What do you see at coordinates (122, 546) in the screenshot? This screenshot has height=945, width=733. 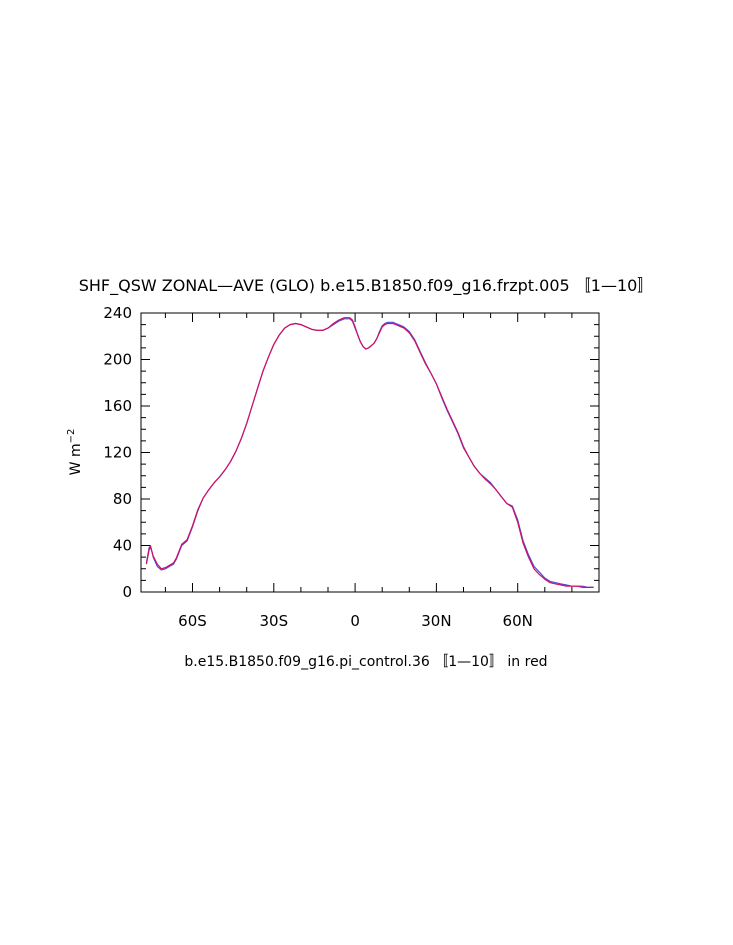 I see `y-tick-label: 40` at bounding box center [122, 546].